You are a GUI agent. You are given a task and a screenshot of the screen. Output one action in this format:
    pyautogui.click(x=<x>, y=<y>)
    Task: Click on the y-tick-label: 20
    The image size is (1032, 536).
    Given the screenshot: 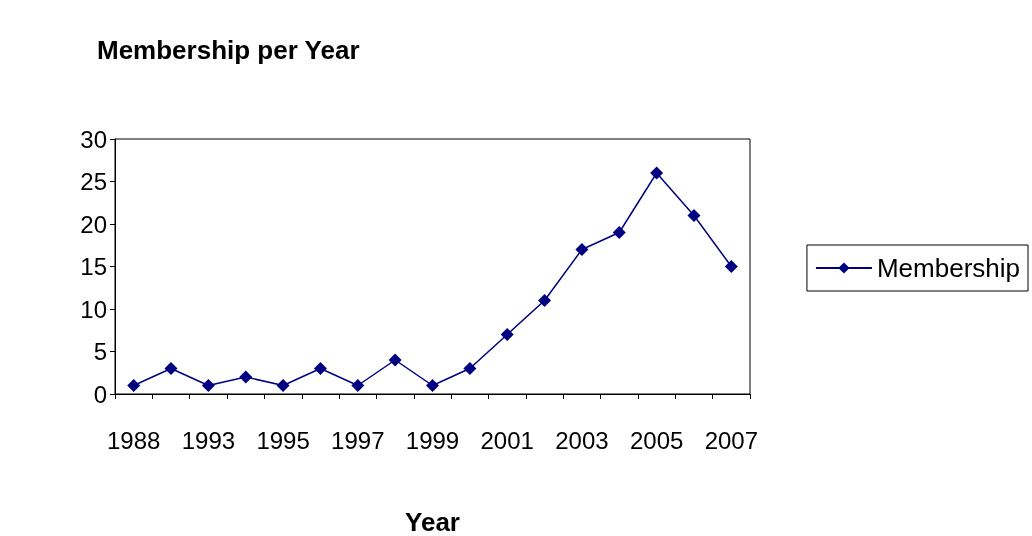 What is the action you would take?
    pyautogui.click(x=93, y=224)
    